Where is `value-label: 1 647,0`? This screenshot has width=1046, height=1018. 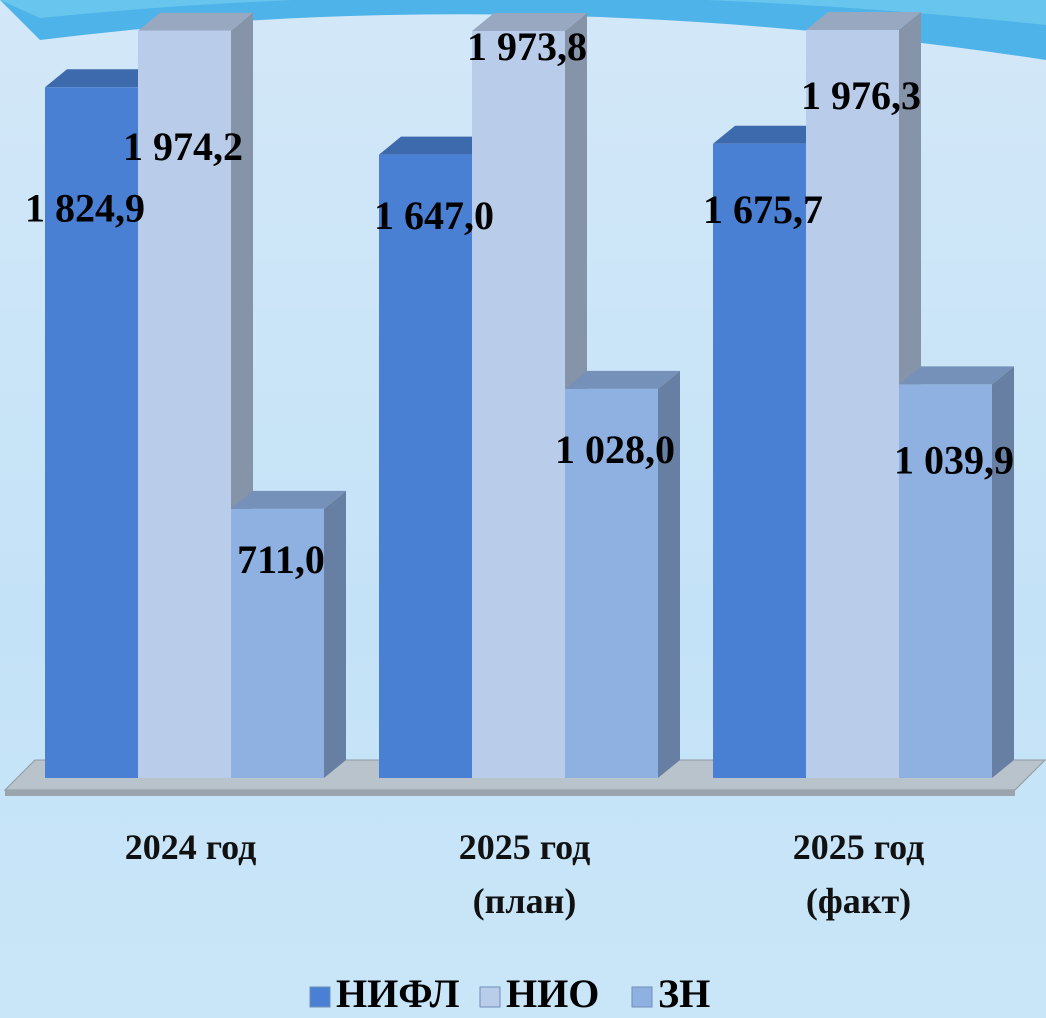
value-label: 1 647,0 is located at coordinates (434, 215).